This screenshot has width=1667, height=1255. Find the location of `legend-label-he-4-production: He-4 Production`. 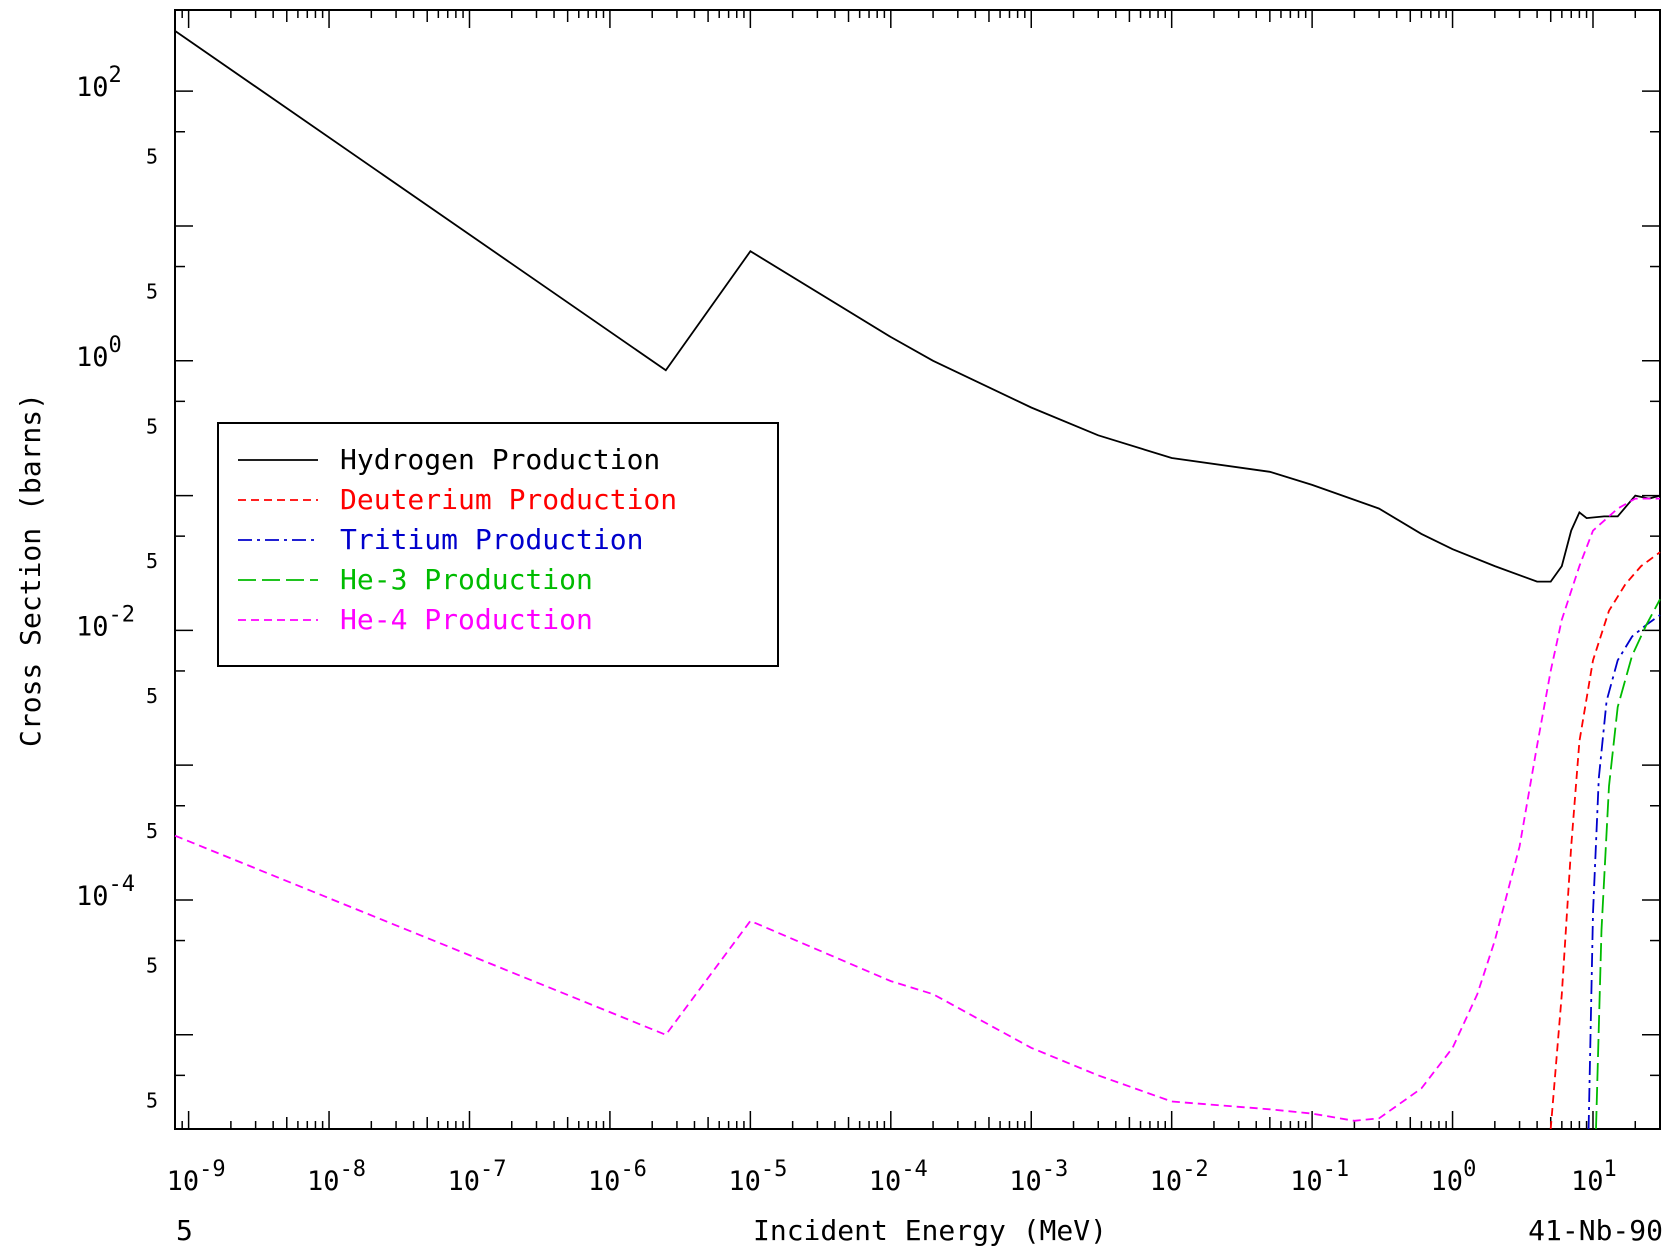

legend-label-he-4-production: He-4 Production is located at coordinates (466, 619).